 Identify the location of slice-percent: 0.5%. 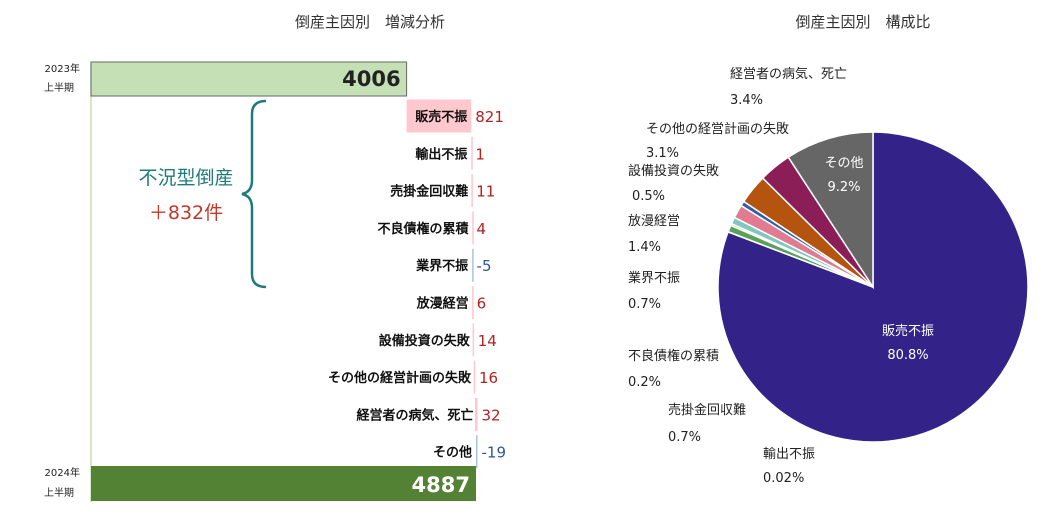
(648, 196).